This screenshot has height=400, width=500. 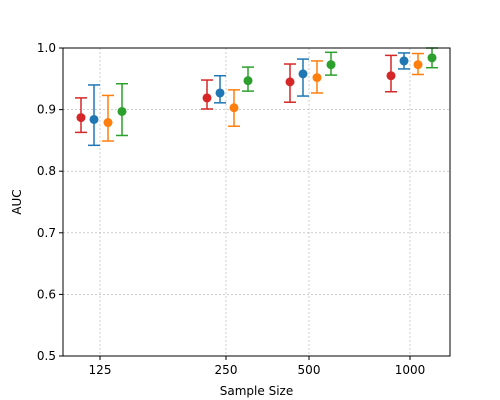 I want to click on y-axis-label: AUC, so click(x=17, y=201).